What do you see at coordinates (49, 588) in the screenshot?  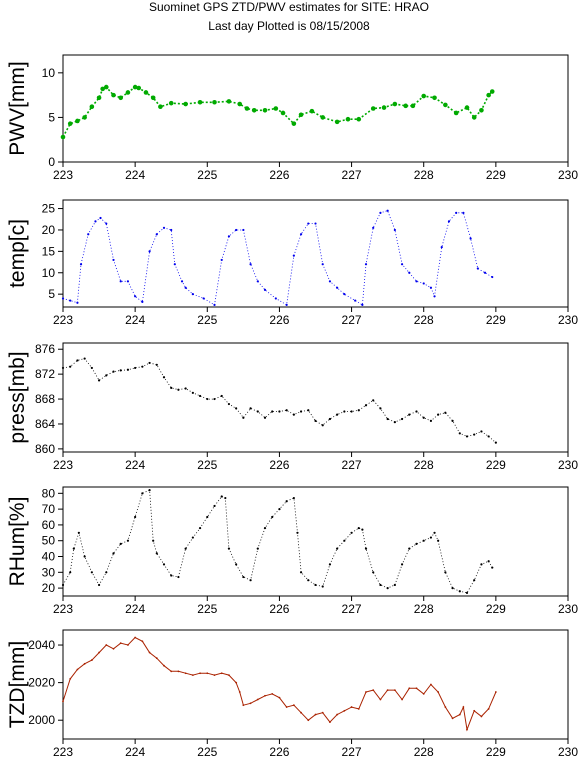 I see `y-tick-label: 20` at bounding box center [49, 588].